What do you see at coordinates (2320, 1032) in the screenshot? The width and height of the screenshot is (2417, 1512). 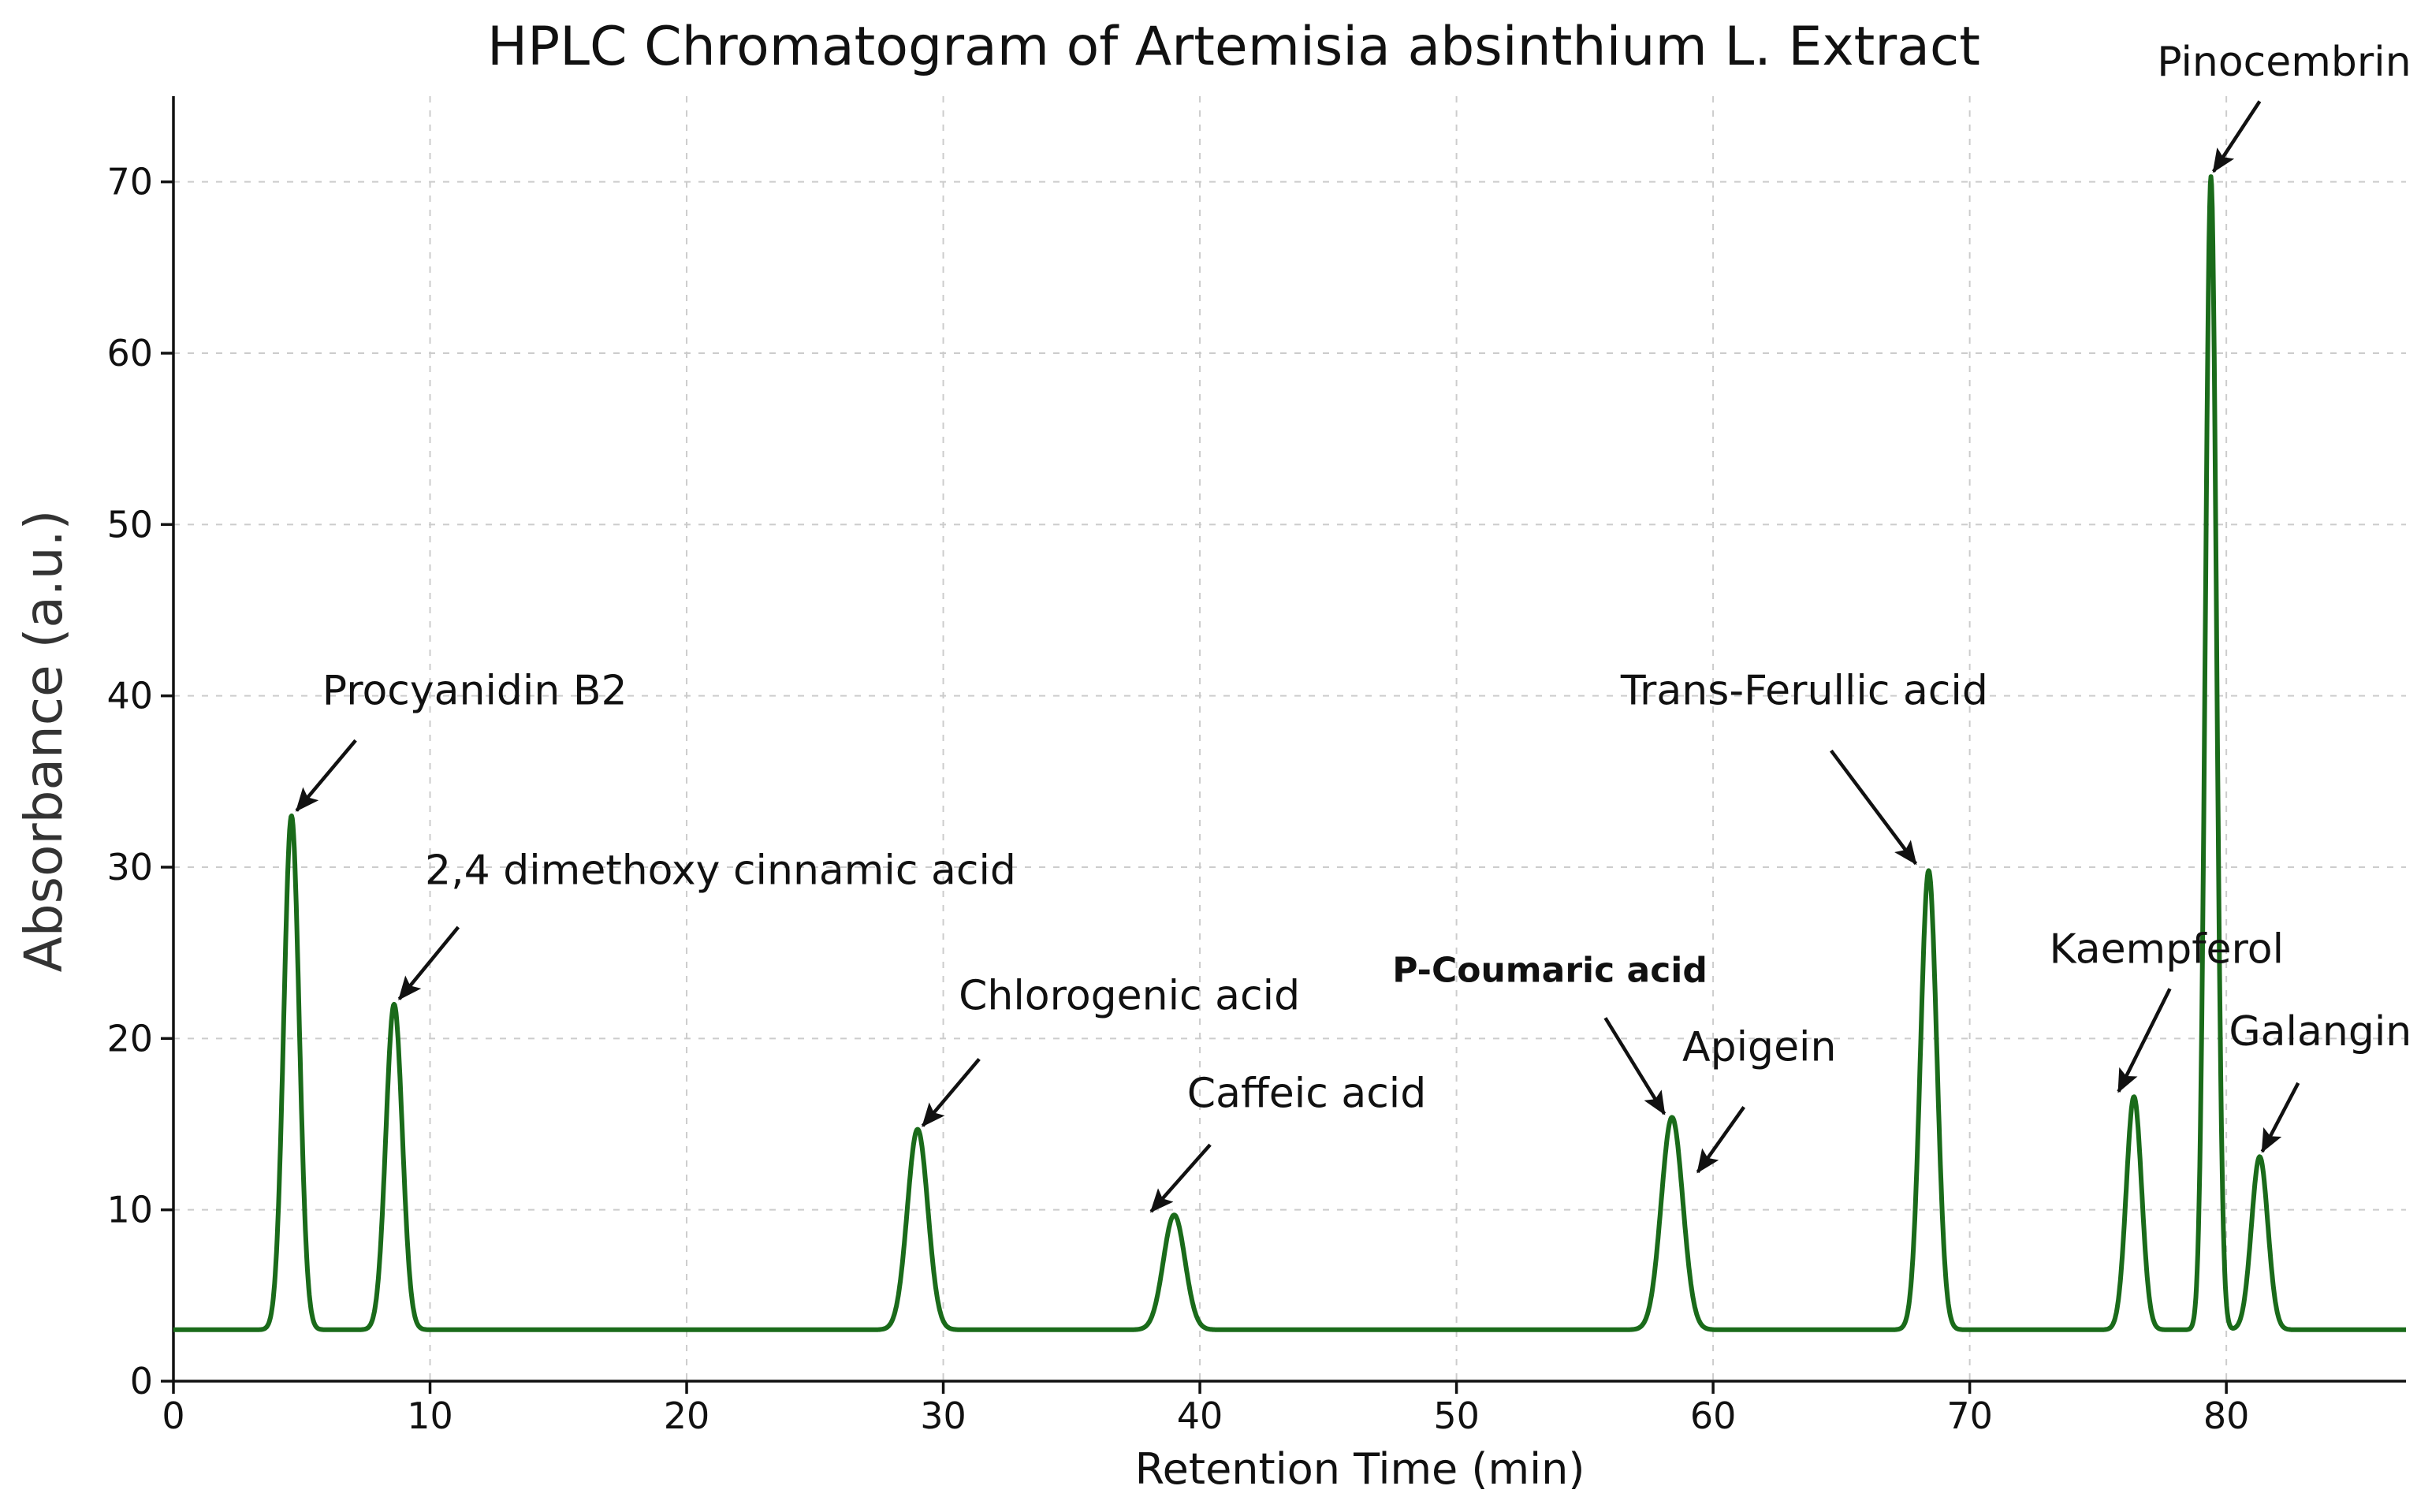 I see `peak-label-galangin: Galangin` at bounding box center [2320, 1032].